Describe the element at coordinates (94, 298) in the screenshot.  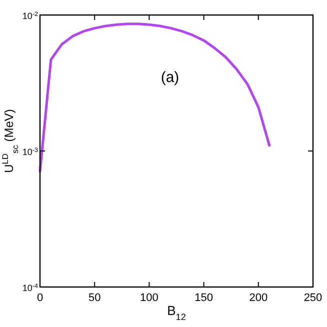
I see `x-tick-label: 50` at that location.